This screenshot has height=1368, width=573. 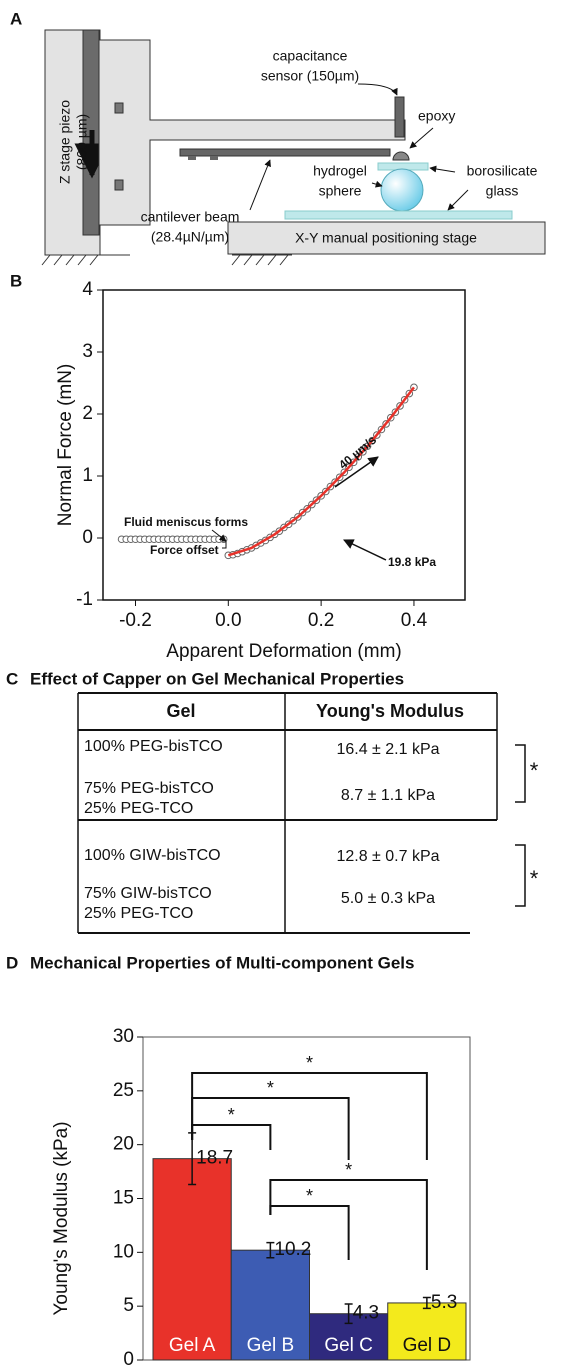 What do you see at coordinates (357, 452) in the screenshot?
I see `annotation: 40 µm/s` at bounding box center [357, 452].